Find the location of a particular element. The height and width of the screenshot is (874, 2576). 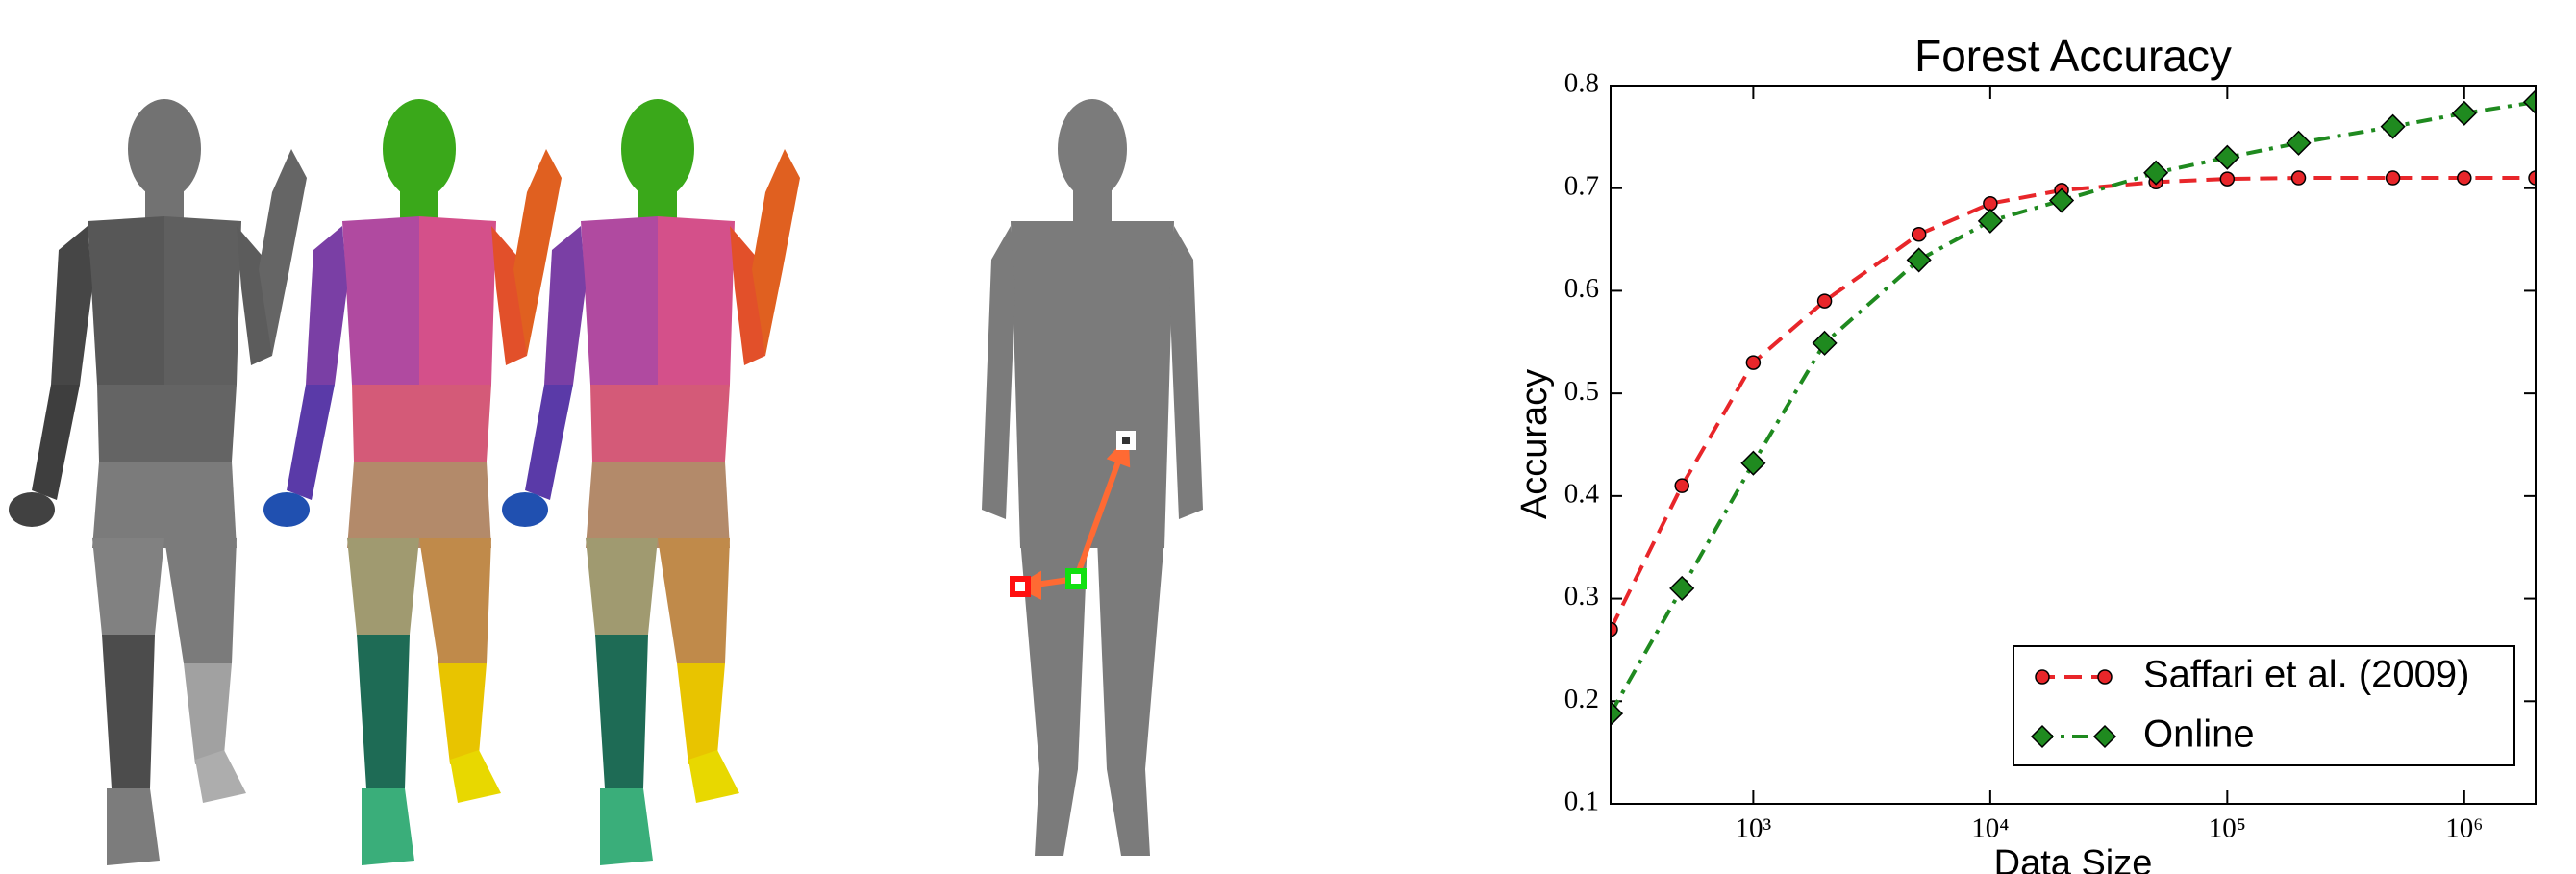

y-tick-label: 0.4 is located at coordinates (1582, 495).